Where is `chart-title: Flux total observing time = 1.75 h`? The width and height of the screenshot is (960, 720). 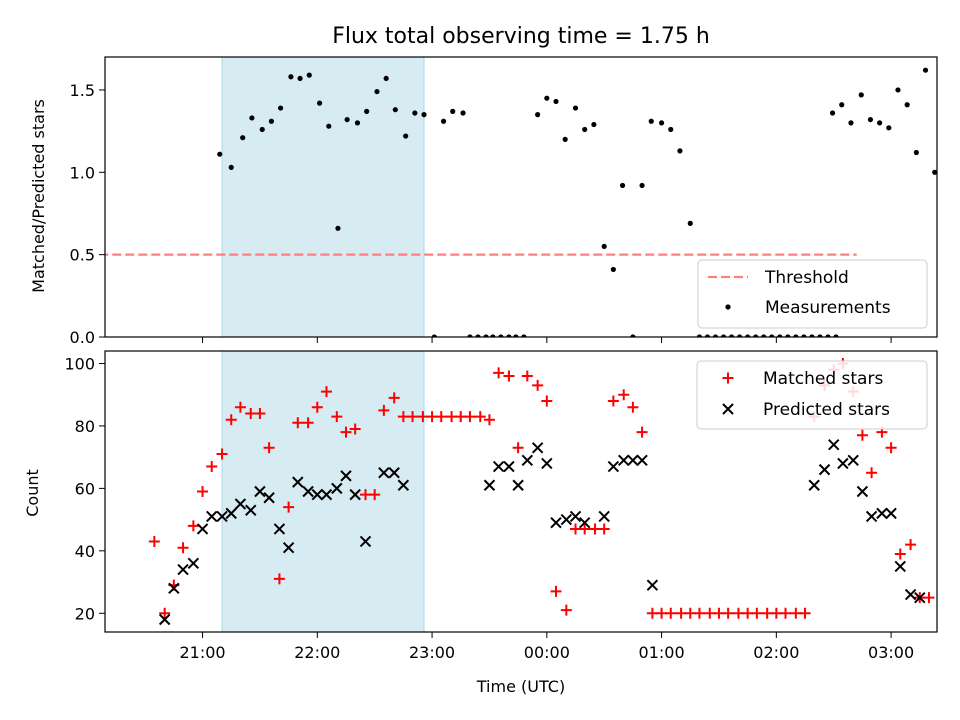
chart-title: Flux total observing time = 1.75 h is located at coordinates (521, 36).